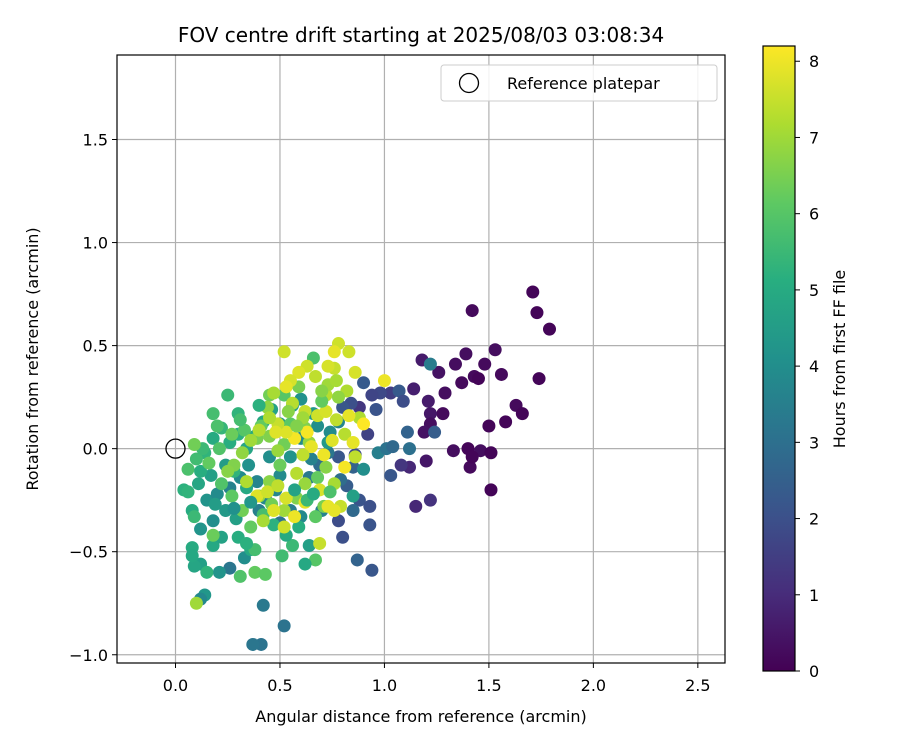 The image size is (900, 755). I want to click on colorbar-tick-label: 0, so click(814, 671).